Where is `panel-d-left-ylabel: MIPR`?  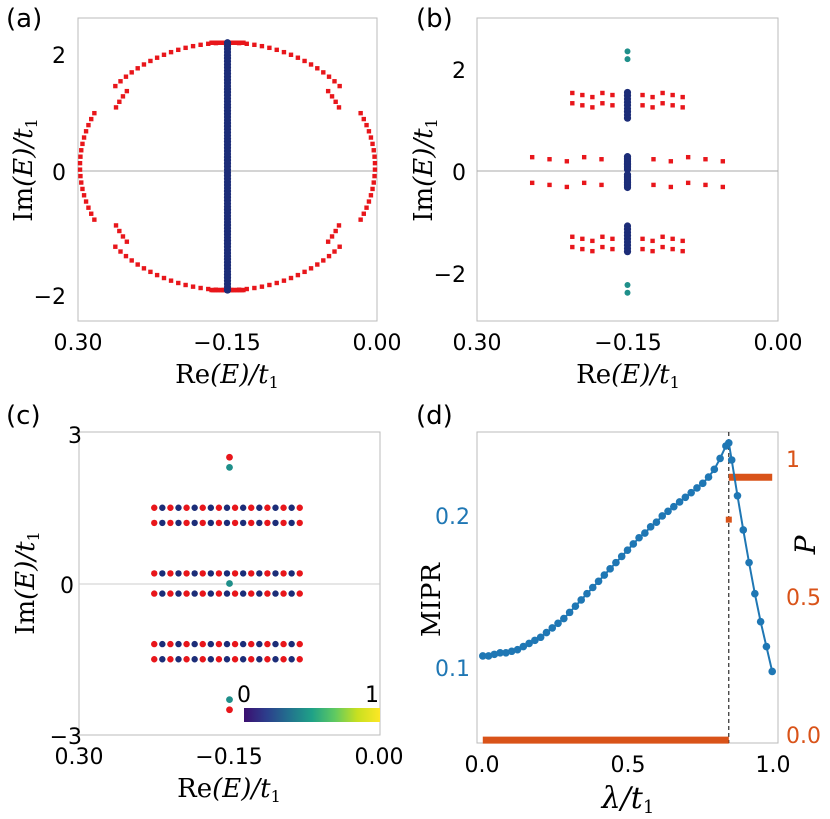
panel-d-left-ylabel: MIPR is located at coordinates (432, 599).